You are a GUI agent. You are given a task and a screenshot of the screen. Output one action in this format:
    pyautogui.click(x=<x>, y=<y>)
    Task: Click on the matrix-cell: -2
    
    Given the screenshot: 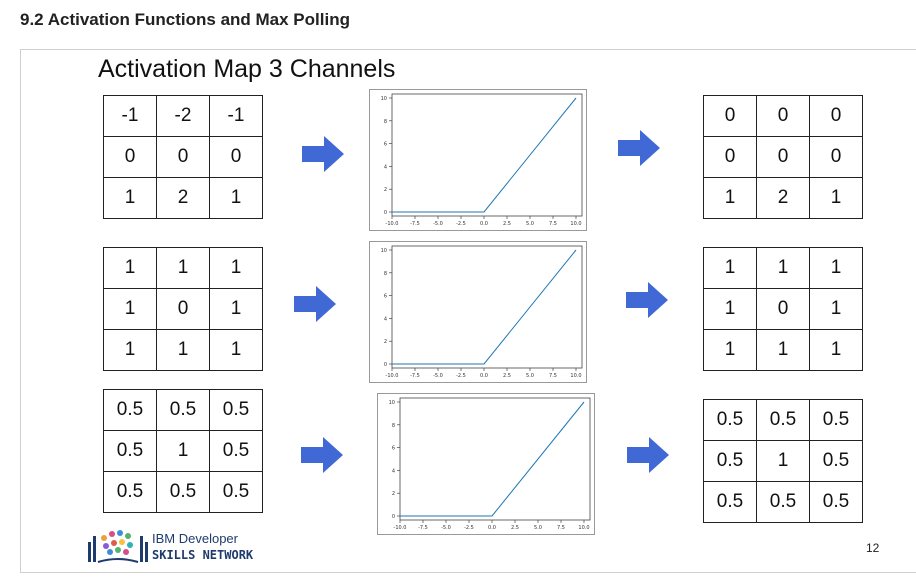 What is the action you would take?
    pyautogui.click(x=183, y=116)
    